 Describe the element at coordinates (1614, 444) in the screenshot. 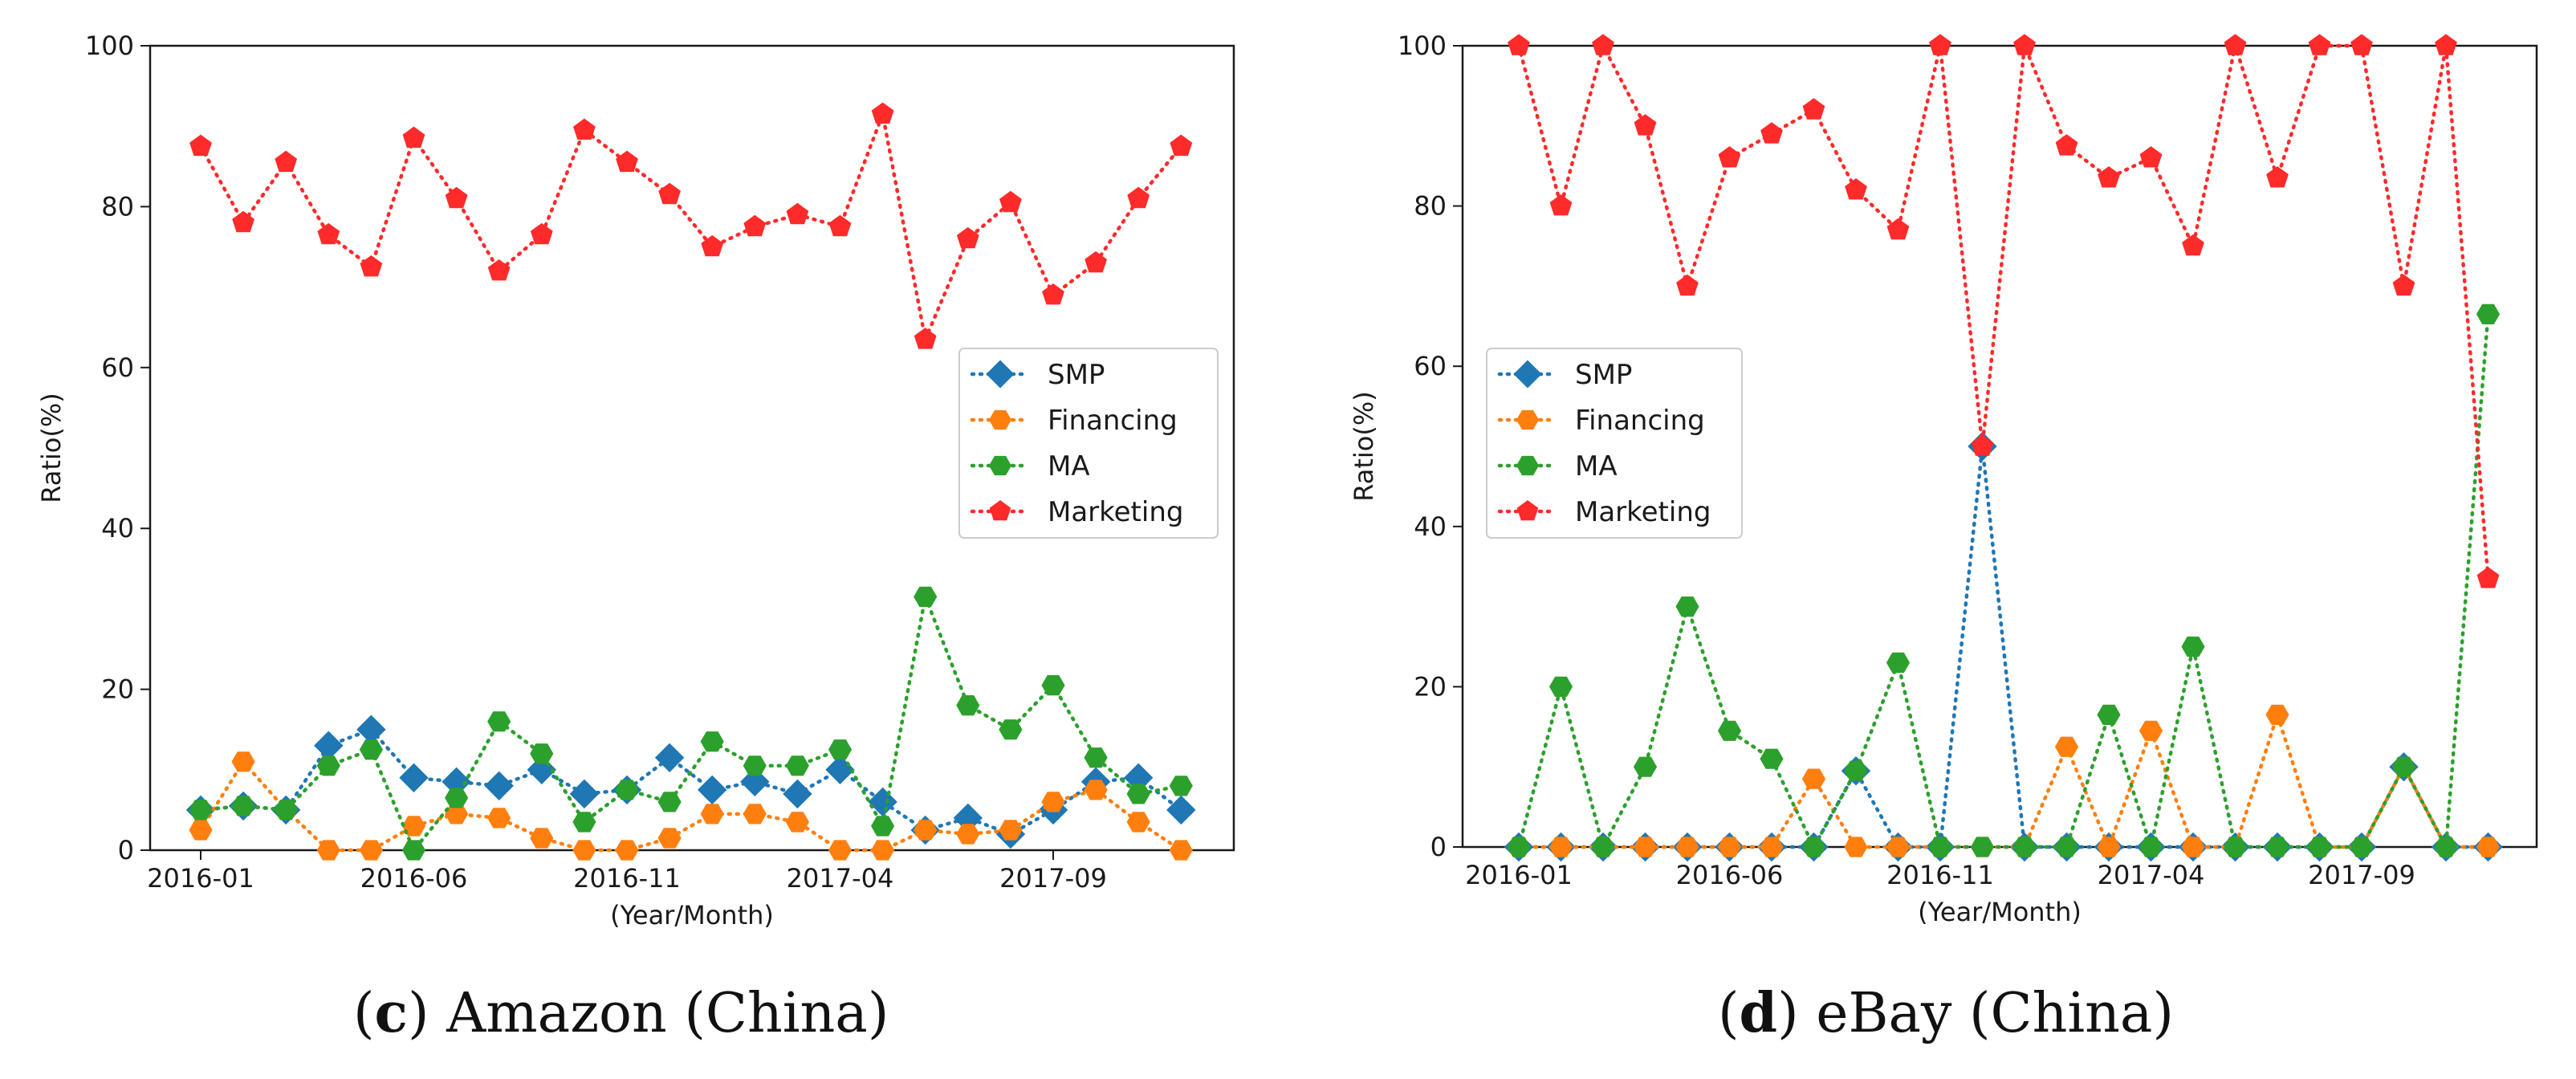

I see `legend-box` at that location.